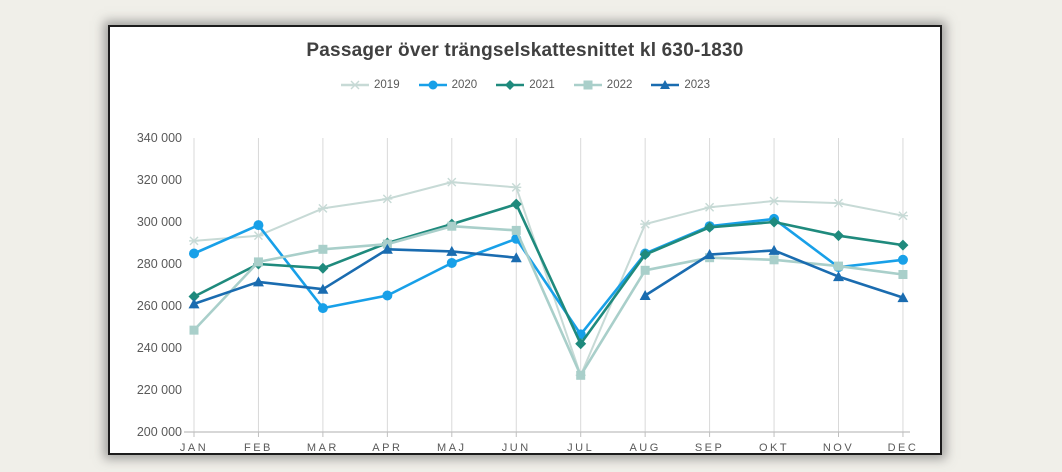 The height and width of the screenshot is (472, 1062). Describe the element at coordinates (516, 447) in the screenshot. I see `x-tick-label: JUN` at that location.